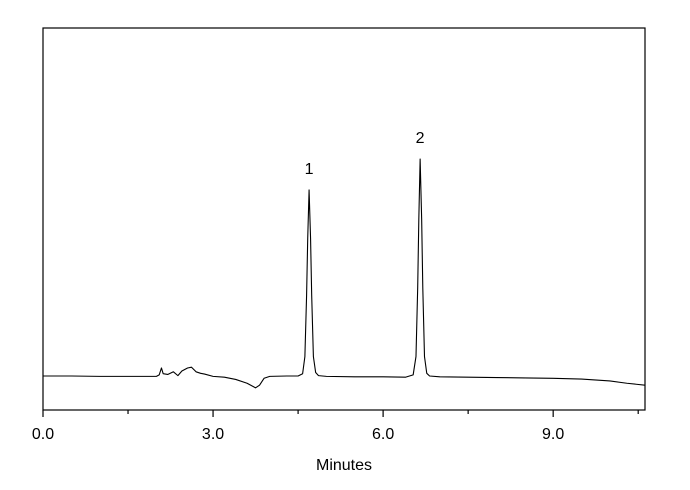 This screenshot has width=690, height=490. Describe the element at coordinates (43, 434) in the screenshot. I see `x-tick-label: 0.0` at that location.